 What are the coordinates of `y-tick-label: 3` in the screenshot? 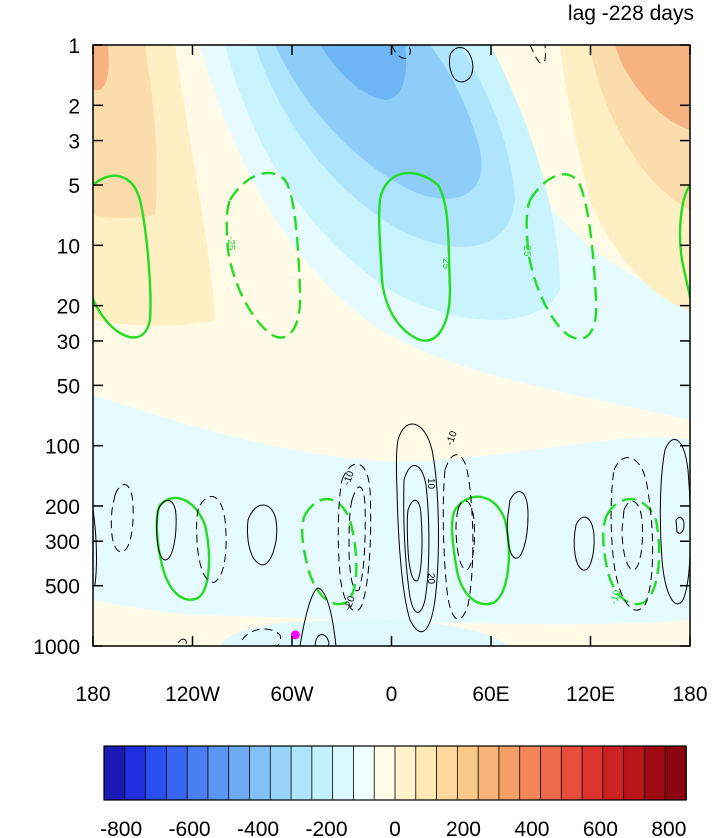 It's located at (74, 142).